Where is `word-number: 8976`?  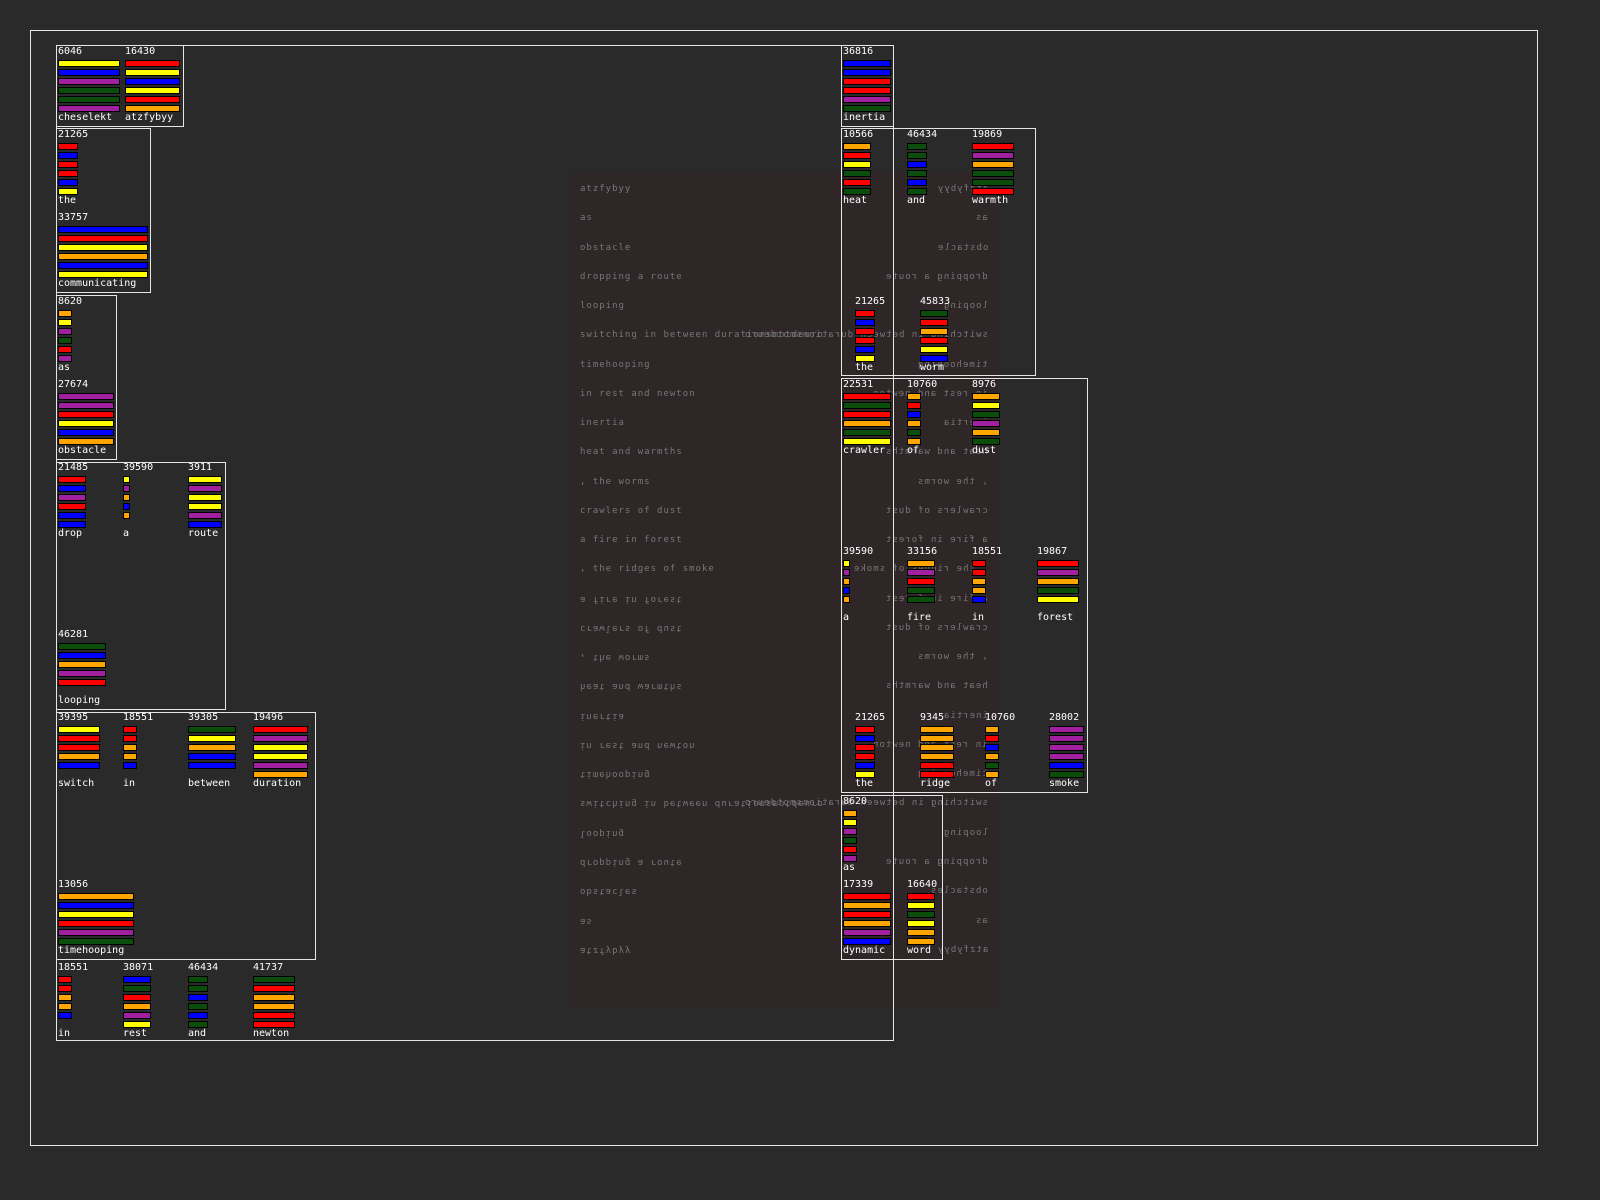
word-number: 8976 is located at coordinates (984, 384).